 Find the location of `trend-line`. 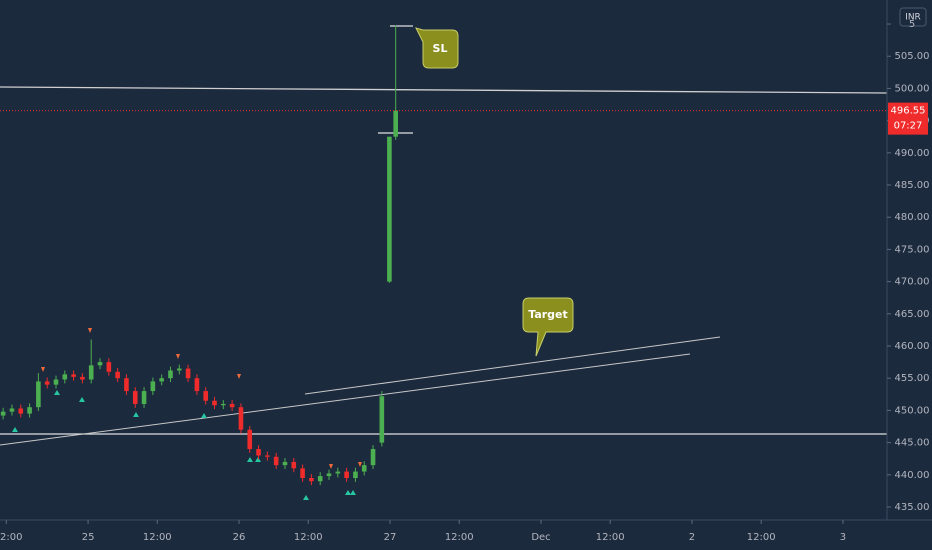

trend-line is located at coordinates (345, 399).